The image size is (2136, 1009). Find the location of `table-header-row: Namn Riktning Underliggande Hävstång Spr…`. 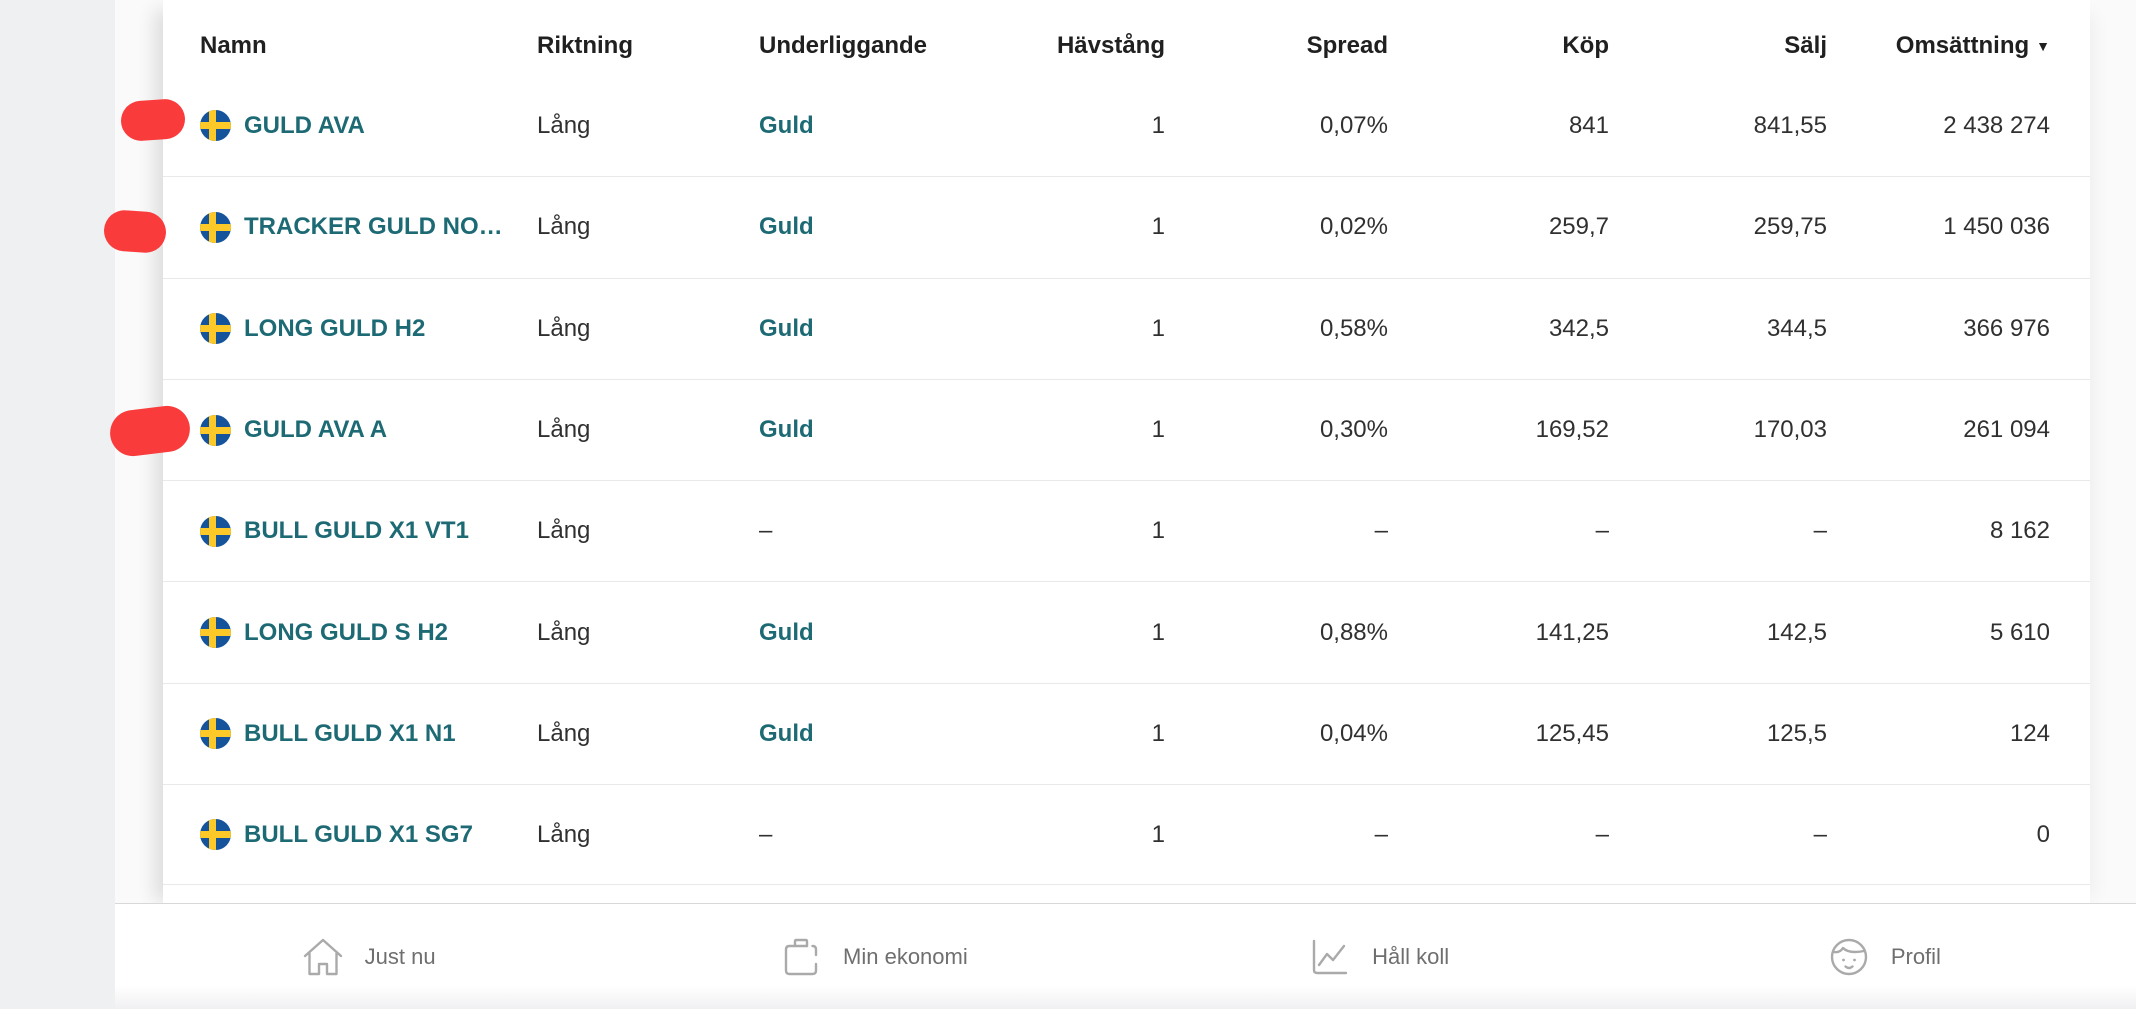

table-header-row: Namn Riktning Underliggande Hävstång Spr… is located at coordinates (1126, 37).